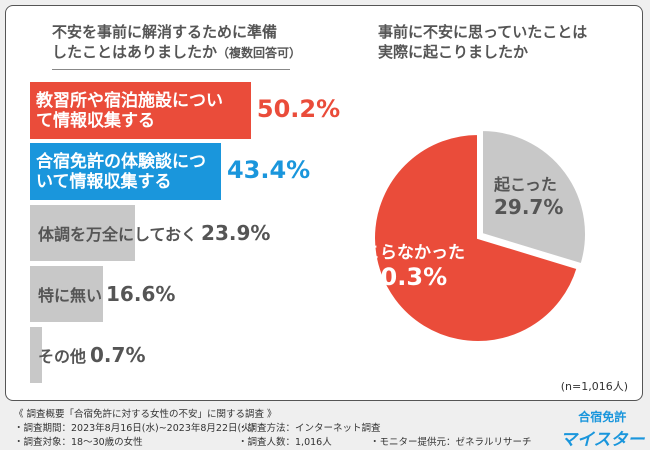 The width and height of the screenshot is (650, 450). Describe the element at coordinates (594, 386) in the screenshot. I see `sample-size: (n=1,016人)` at that location.